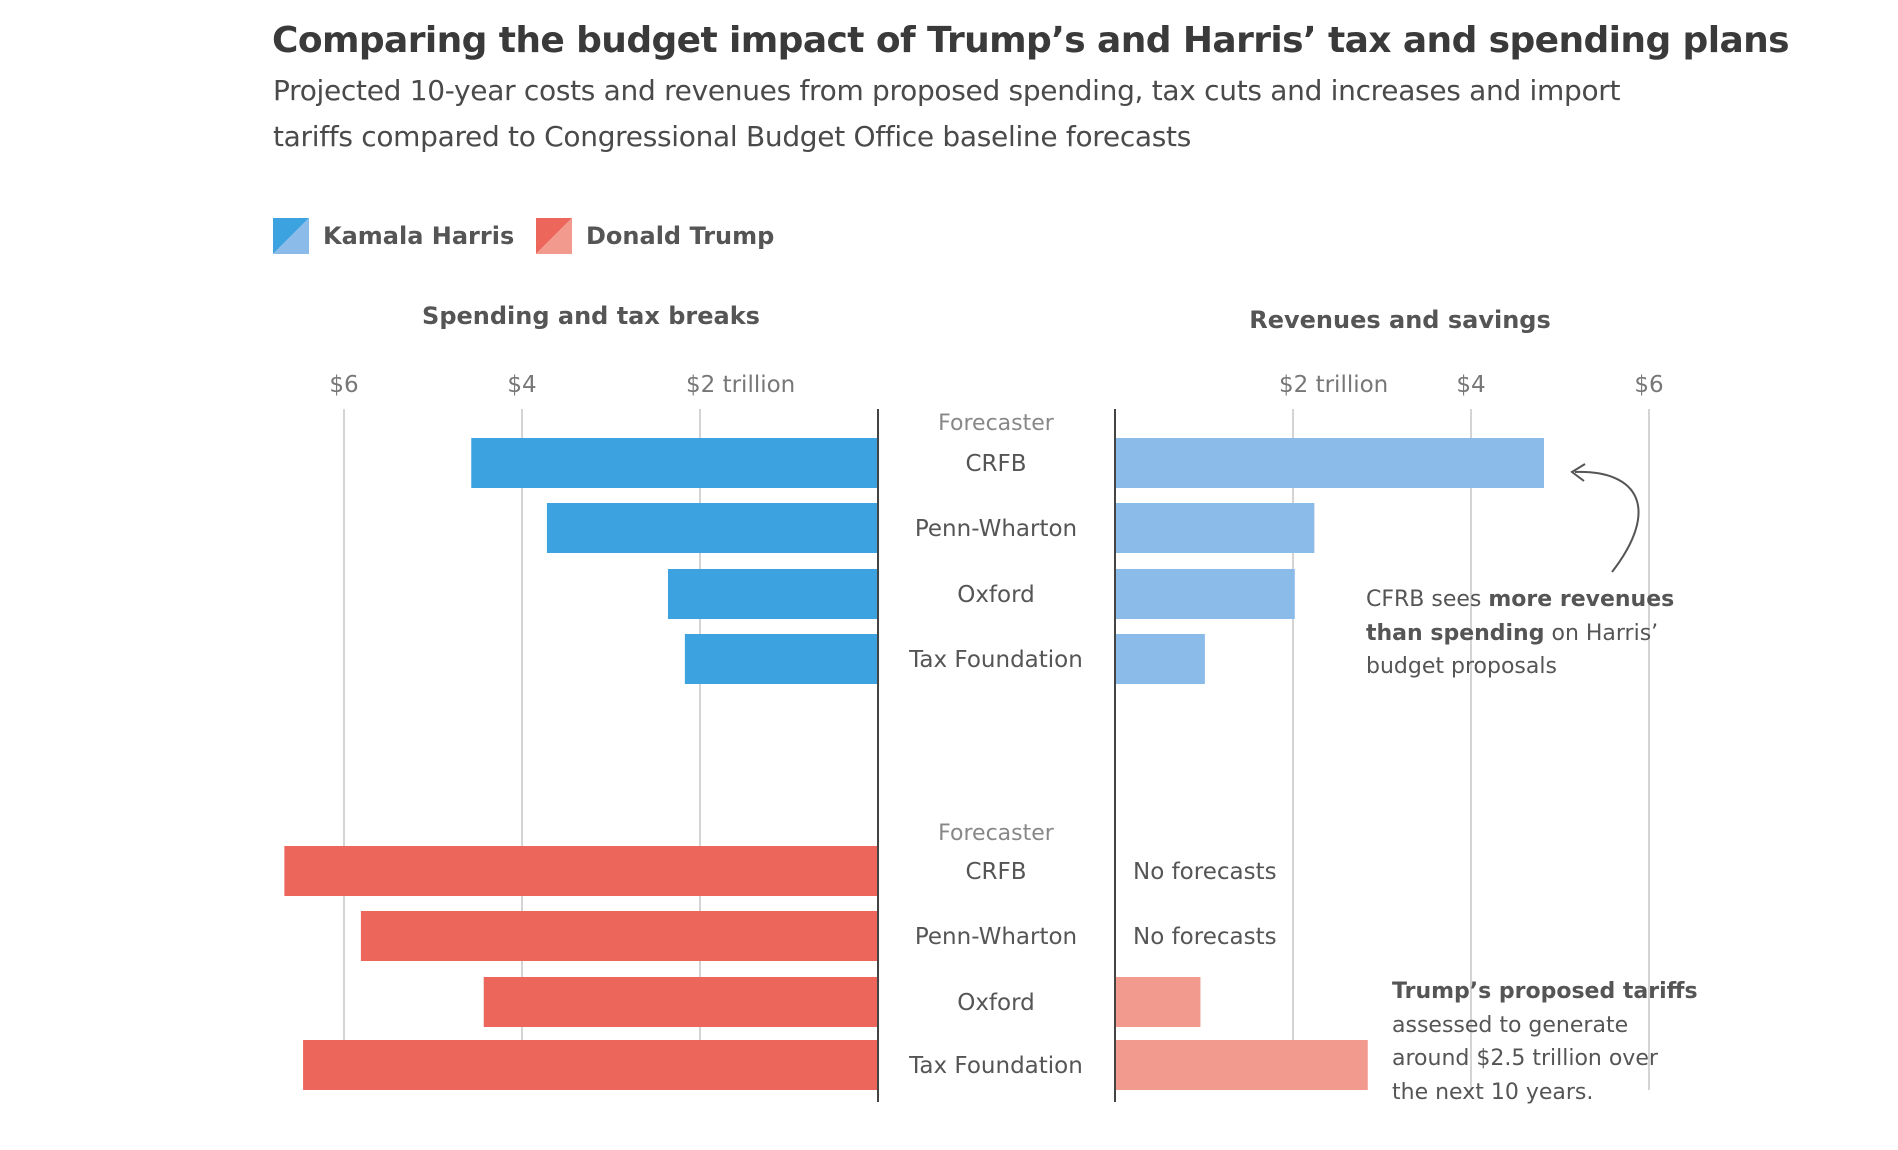 This screenshot has height=1150, width=1898. What do you see at coordinates (996, 937) in the screenshot?
I see `row-label-trump: Penn-Wharton` at bounding box center [996, 937].